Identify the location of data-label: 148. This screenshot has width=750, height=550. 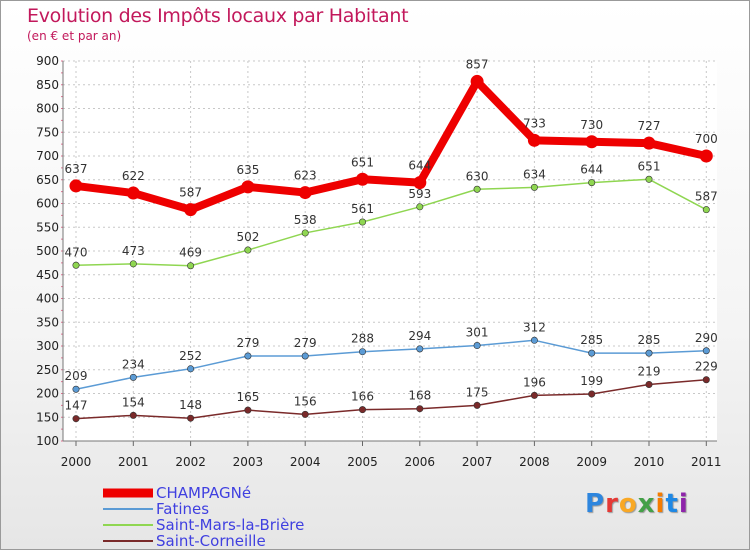
(190, 405).